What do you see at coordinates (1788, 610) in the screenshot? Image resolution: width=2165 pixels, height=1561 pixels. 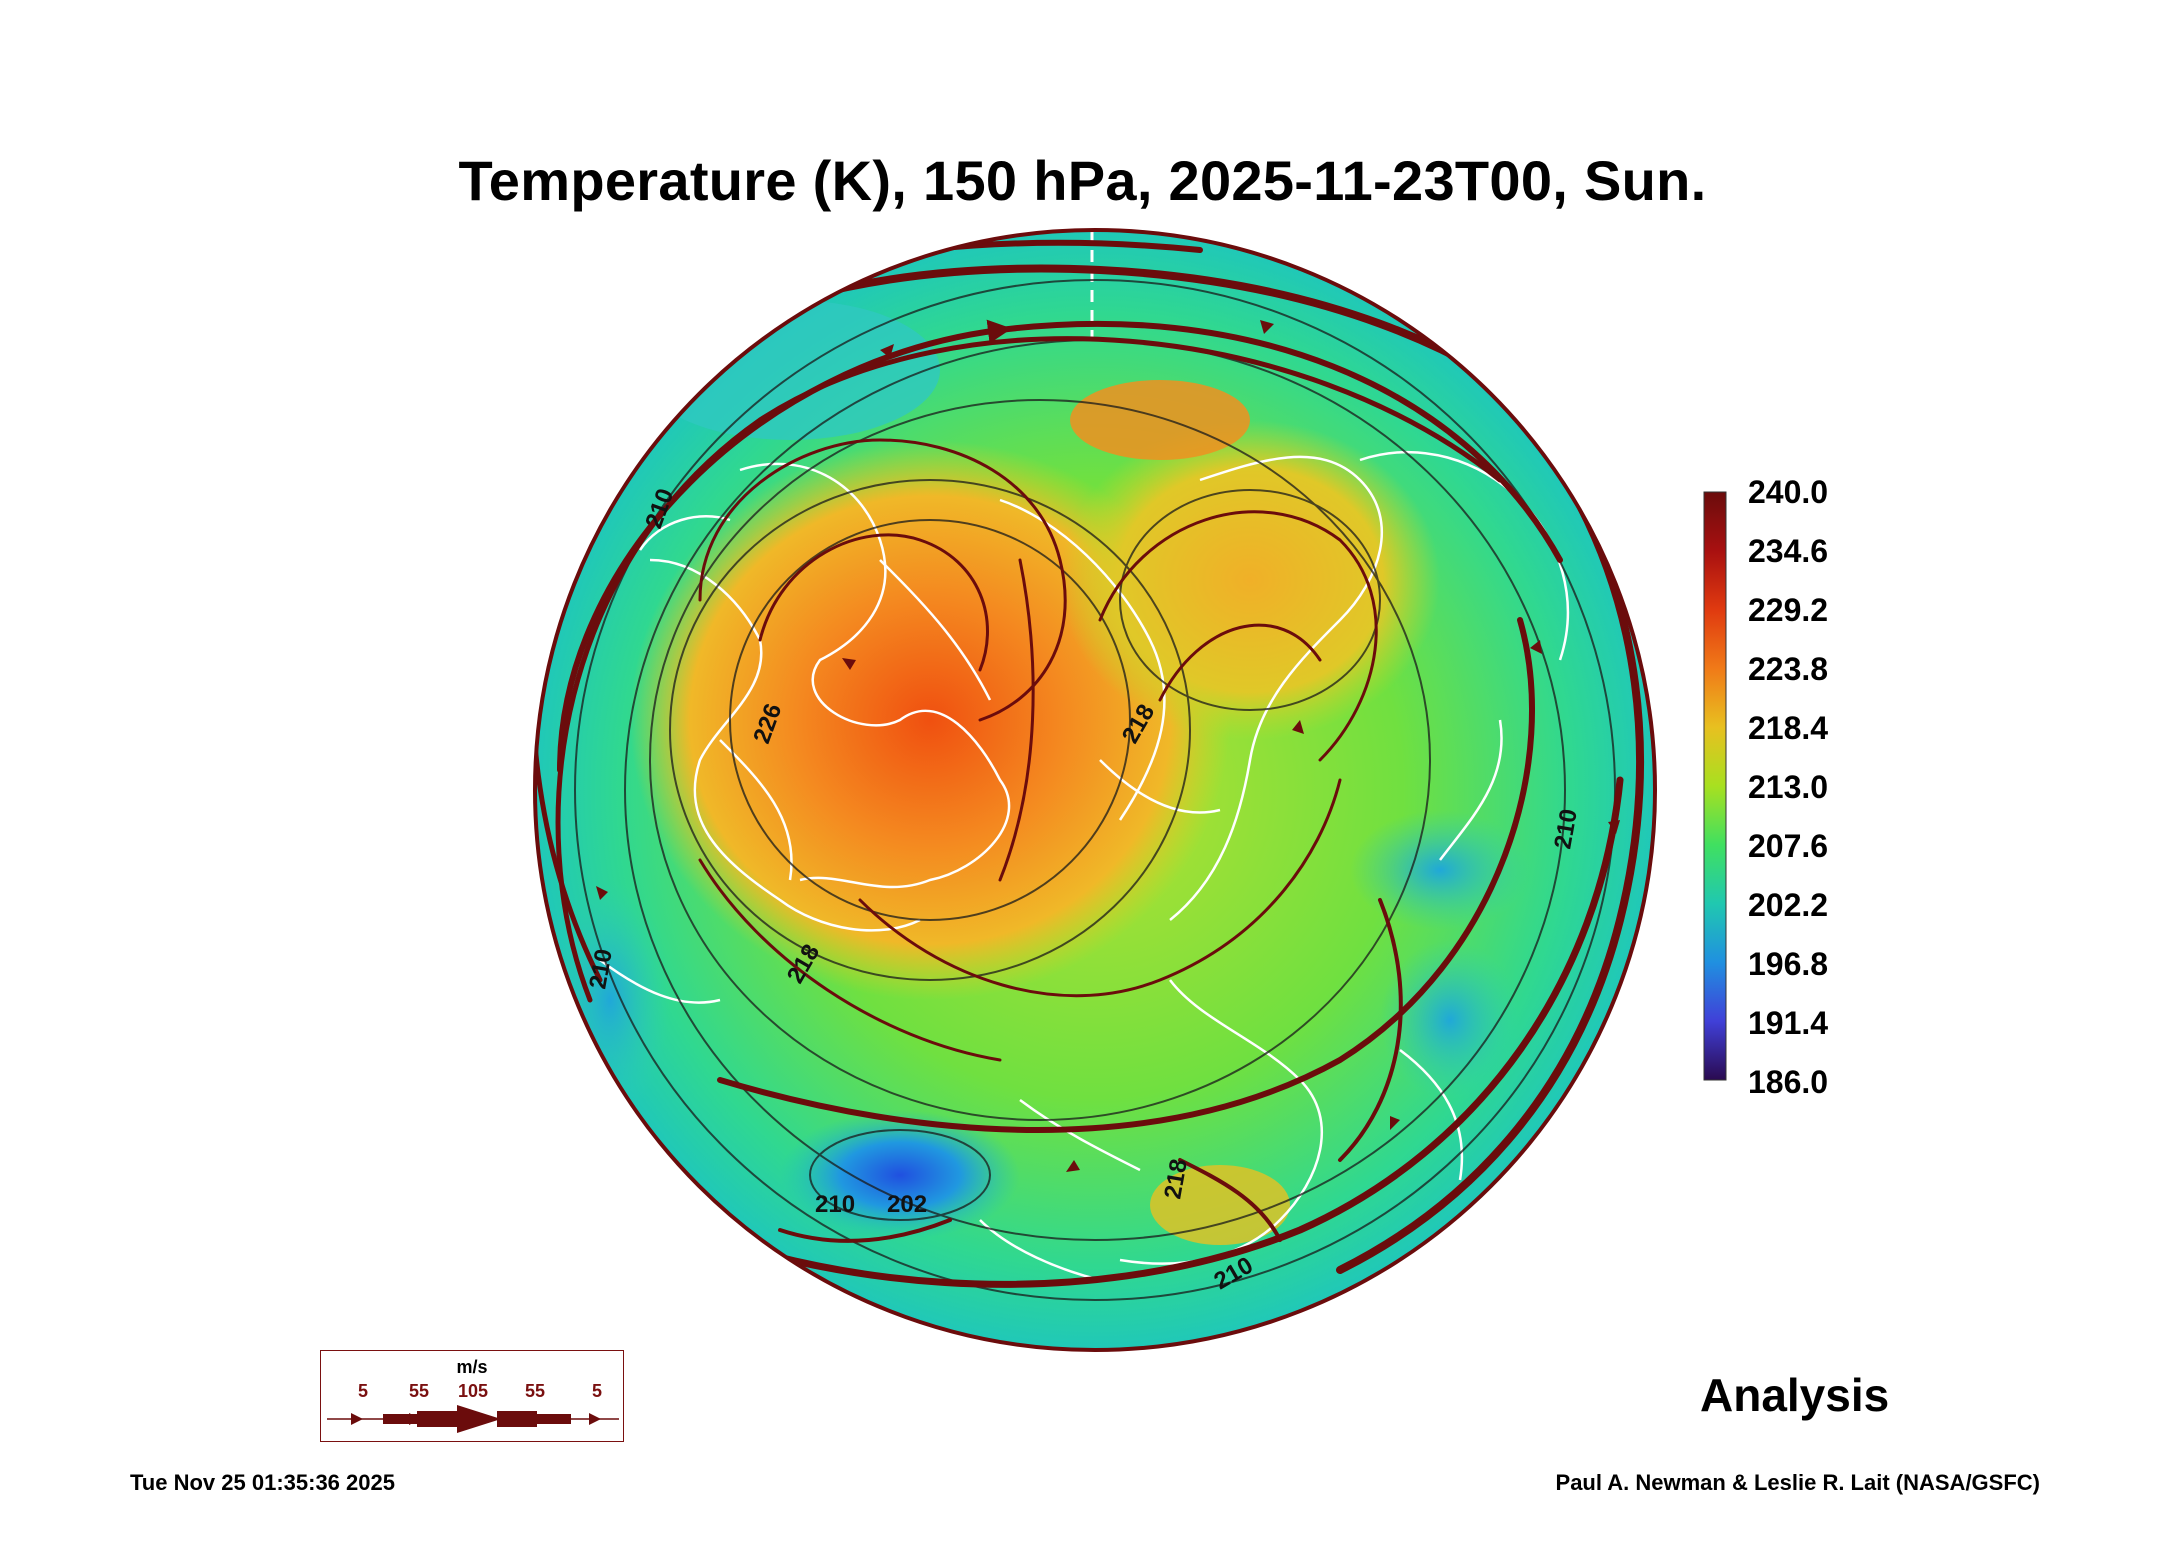 I see `colorbar-label: 229.2` at bounding box center [1788, 610].